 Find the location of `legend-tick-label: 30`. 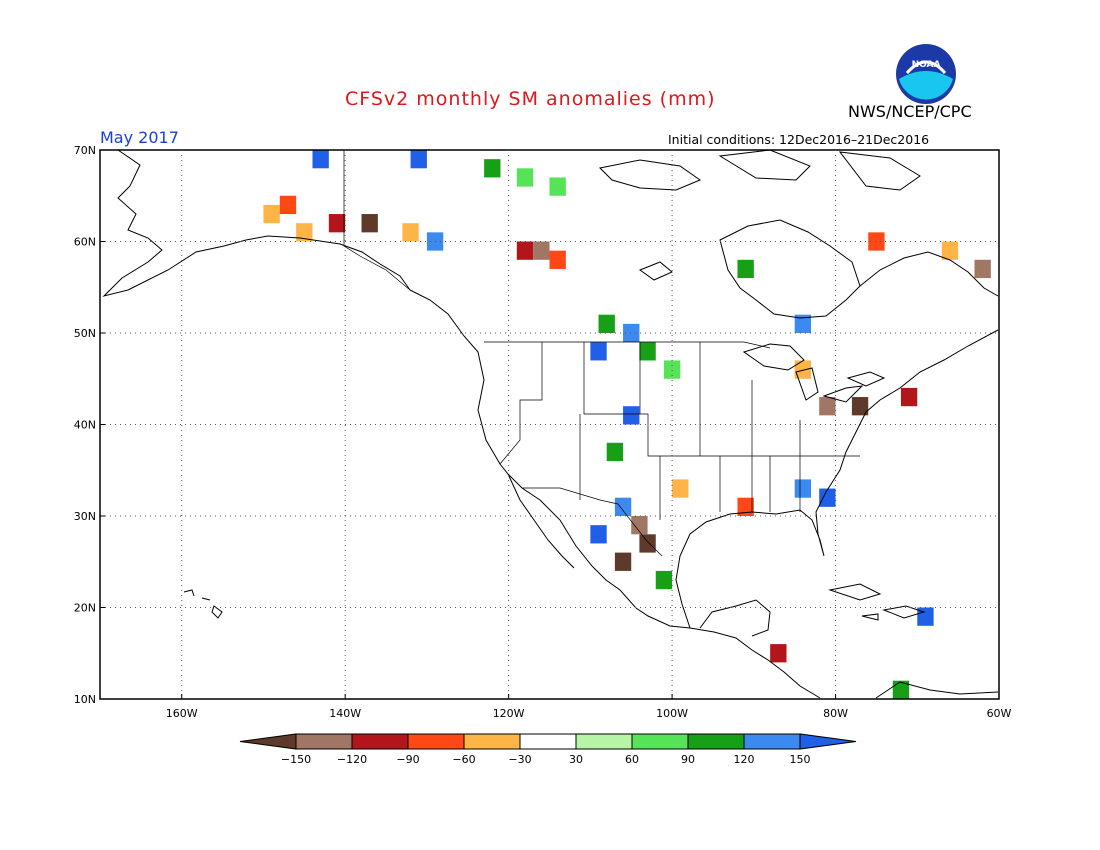

legend-tick-label: 30 is located at coordinates (576, 759).